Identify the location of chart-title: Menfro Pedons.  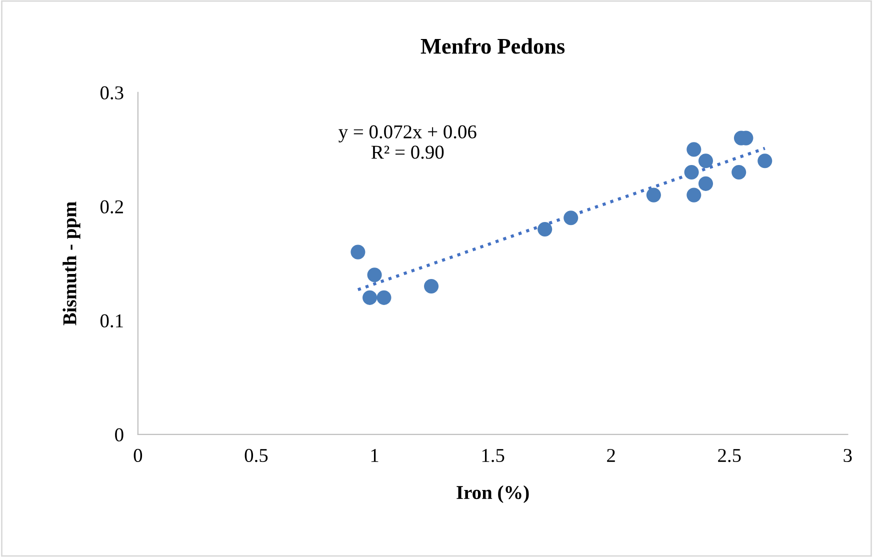
(492, 46).